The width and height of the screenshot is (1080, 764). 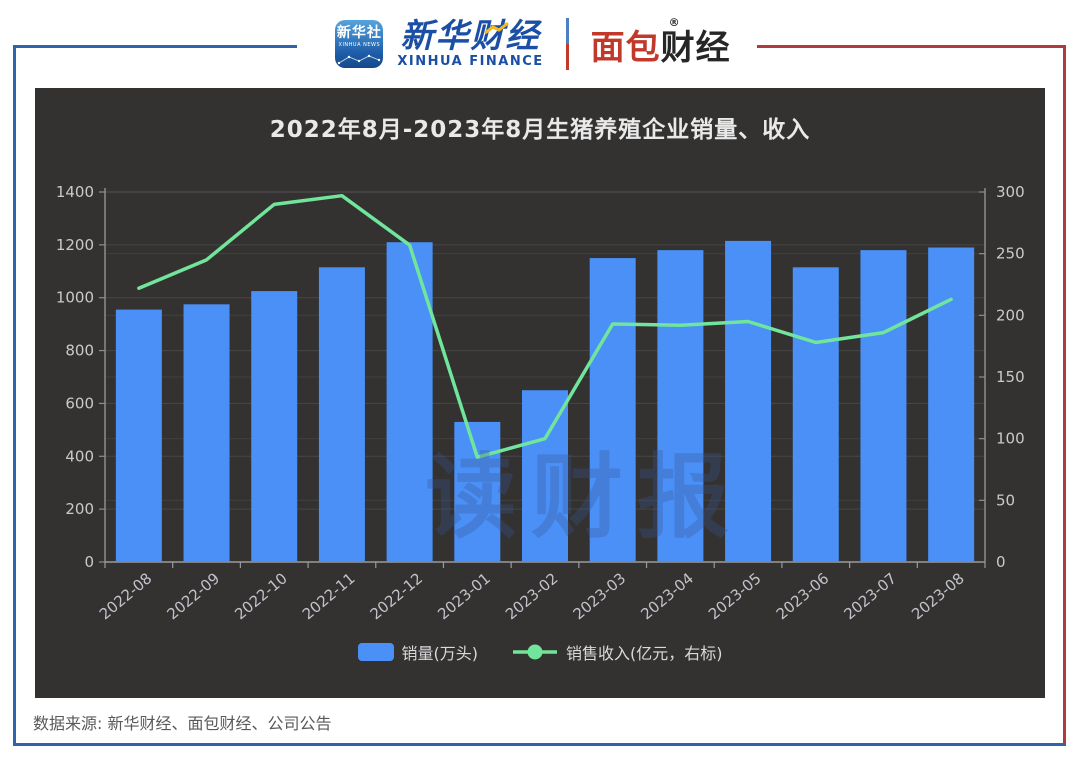 I want to click on right-axis-tick-label: 0, so click(x=1001, y=562).